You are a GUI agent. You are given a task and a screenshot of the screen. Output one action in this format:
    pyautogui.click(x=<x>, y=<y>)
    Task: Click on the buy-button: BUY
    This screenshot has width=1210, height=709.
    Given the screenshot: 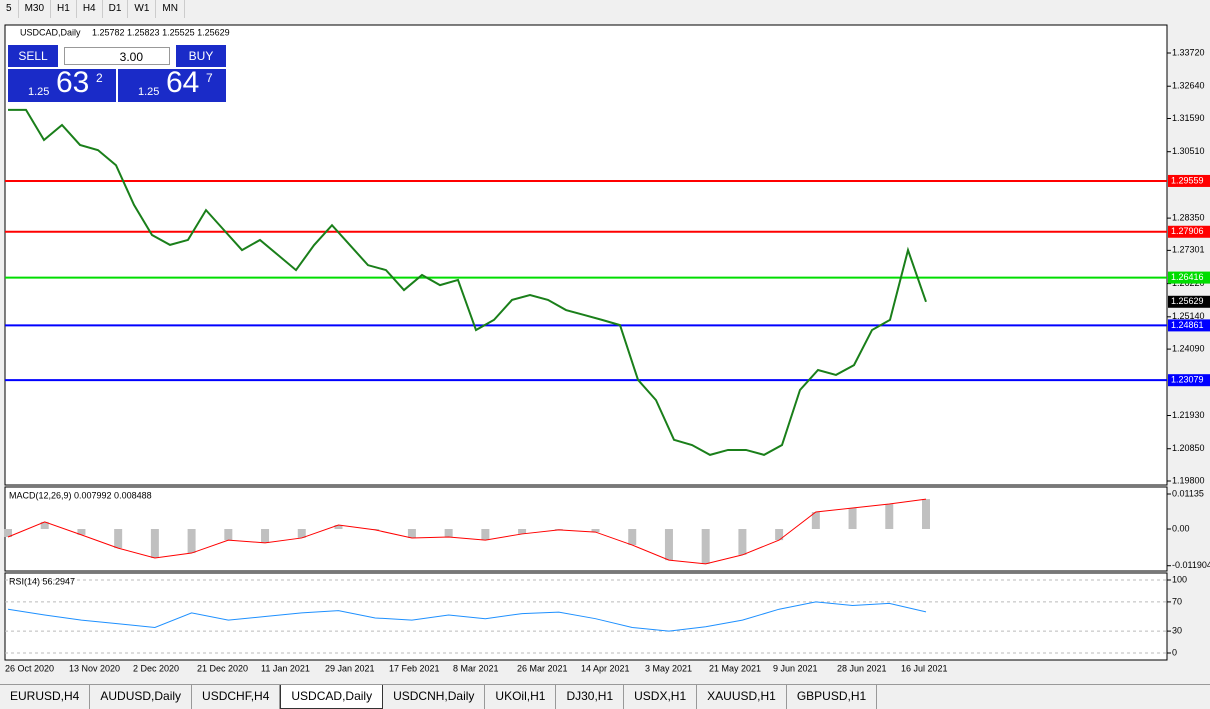 What is the action you would take?
    pyautogui.click(x=201, y=56)
    